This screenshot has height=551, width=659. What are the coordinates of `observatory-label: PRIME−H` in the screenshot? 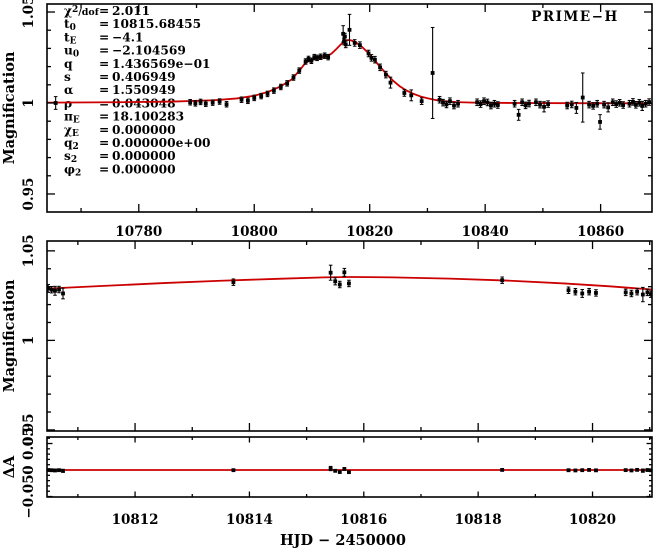 It's located at (575, 17).